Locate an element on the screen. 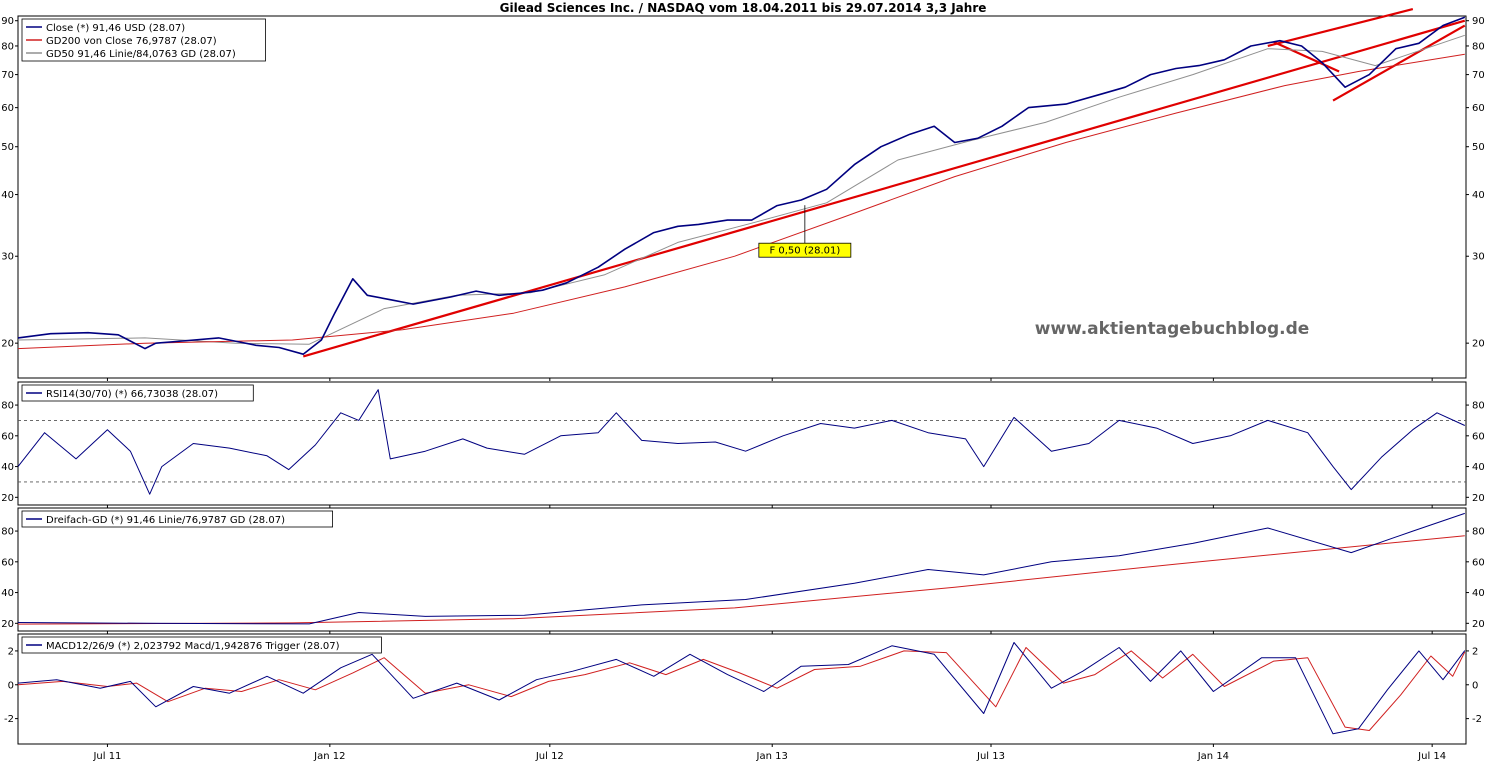 The width and height of the screenshot is (1486, 763). y-tick-label-left: 0 is located at coordinates (11, 685).